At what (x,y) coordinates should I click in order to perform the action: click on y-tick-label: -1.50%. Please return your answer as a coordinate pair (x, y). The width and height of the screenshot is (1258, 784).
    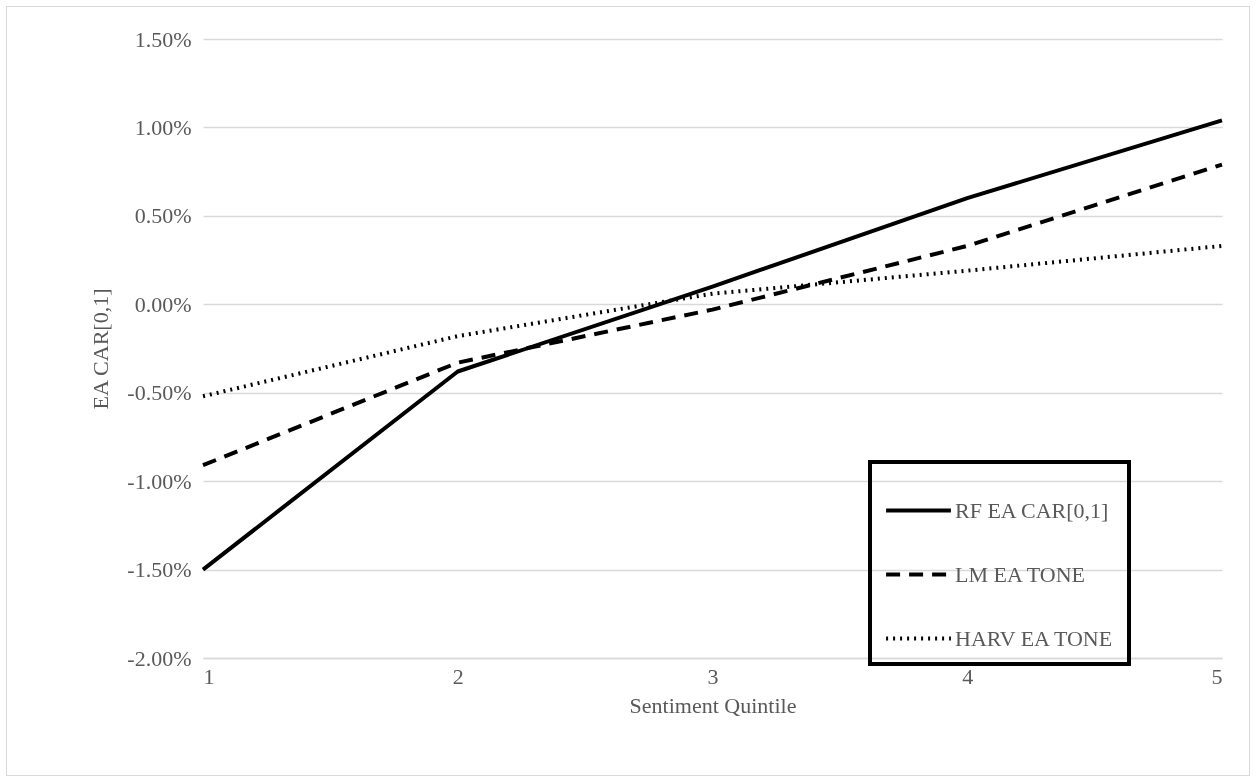
    Looking at the image, I should click on (159, 570).